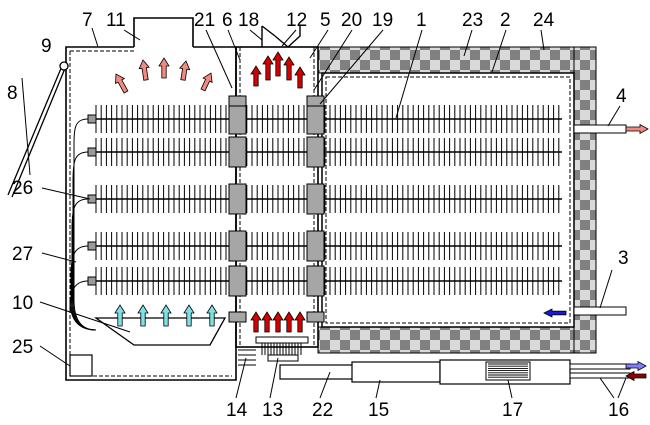 The image size is (650, 425). What do you see at coordinates (378, 410) in the screenshot?
I see `label-15: 15` at bounding box center [378, 410].